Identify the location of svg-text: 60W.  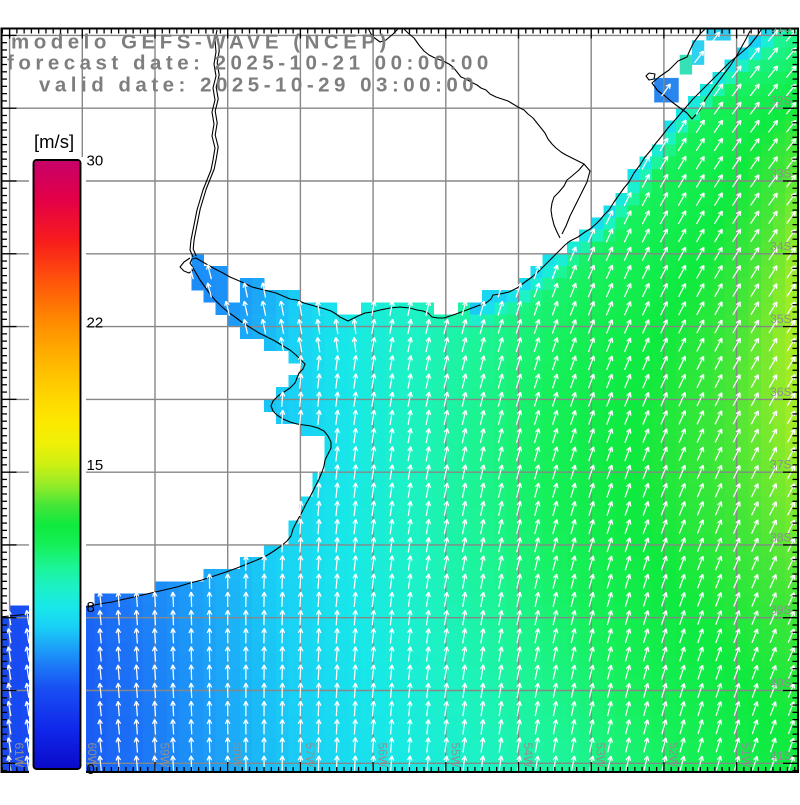
(92, 755).